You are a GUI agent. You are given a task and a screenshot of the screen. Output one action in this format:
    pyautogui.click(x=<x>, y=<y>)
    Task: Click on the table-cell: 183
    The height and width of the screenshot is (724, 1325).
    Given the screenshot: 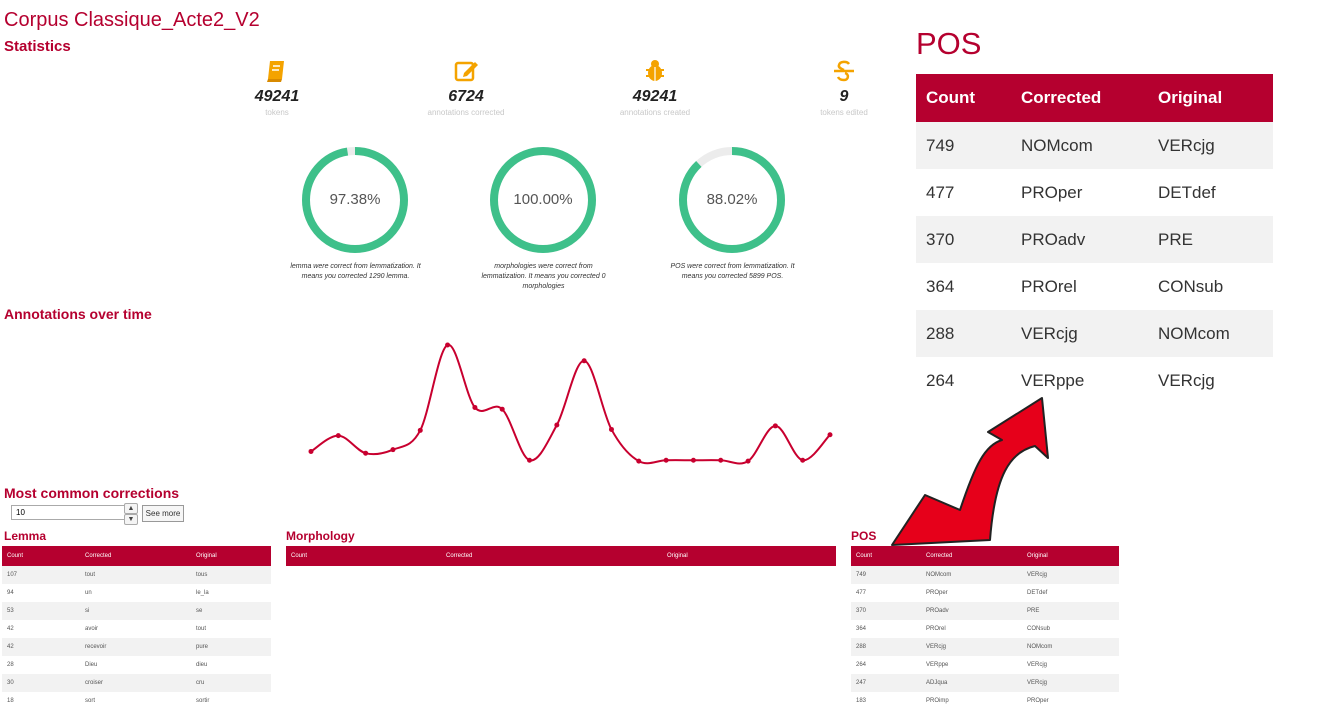 What is the action you would take?
    pyautogui.click(x=861, y=701)
    